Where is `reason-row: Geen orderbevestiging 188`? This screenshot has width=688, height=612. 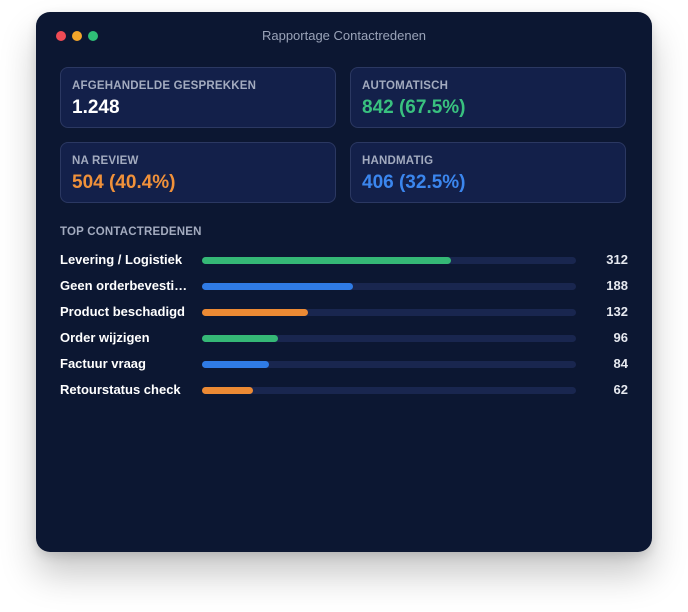
reason-row: Geen orderbevestiging 188 is located at coordinates (344, 286).